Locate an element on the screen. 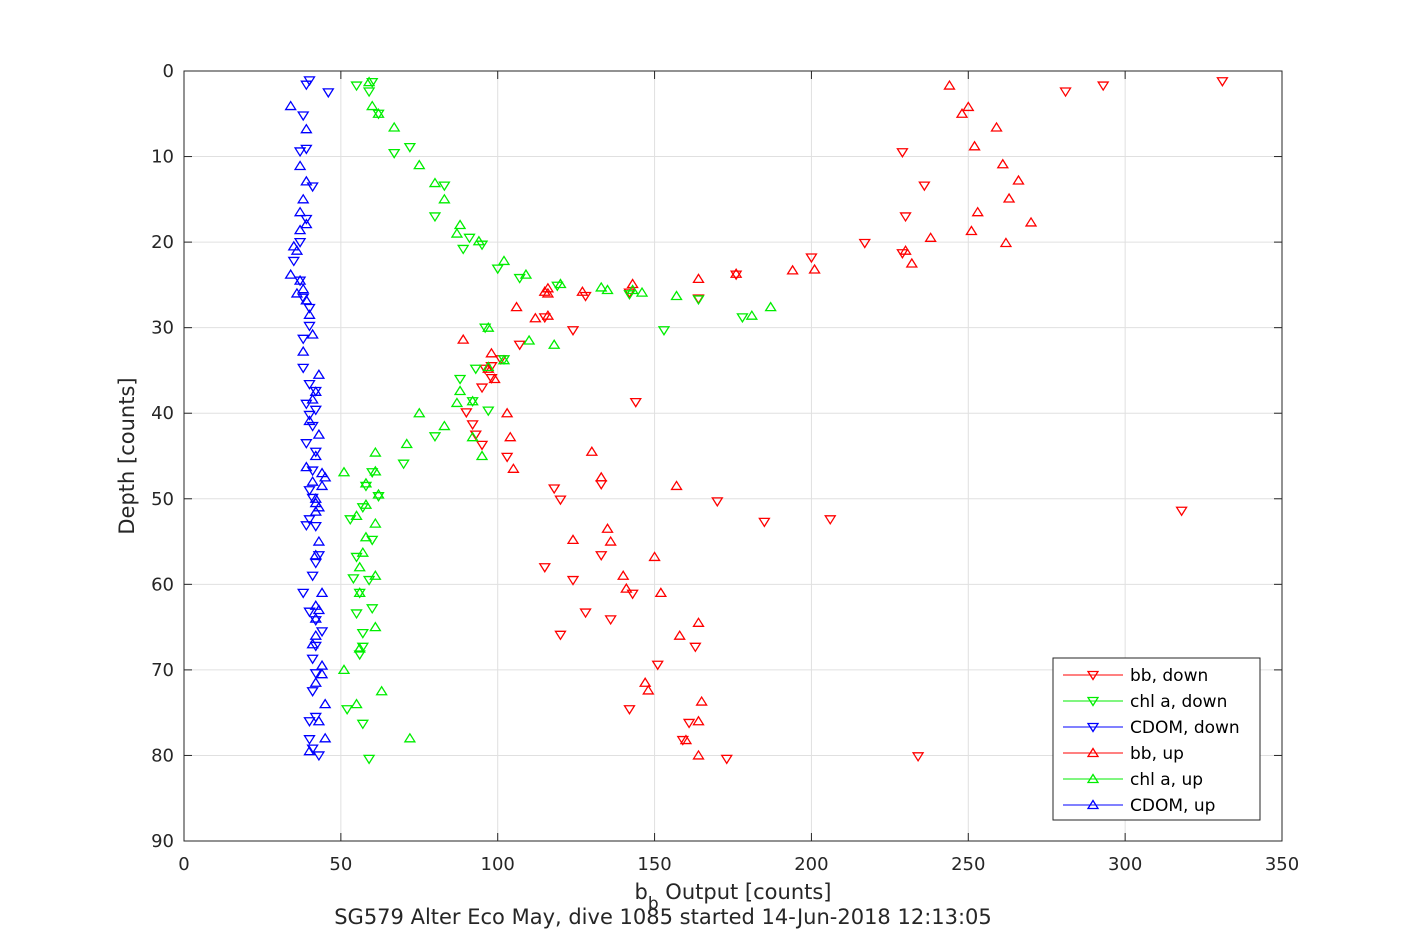  y-tick-label: 50 is located at coordinates (162, 499).